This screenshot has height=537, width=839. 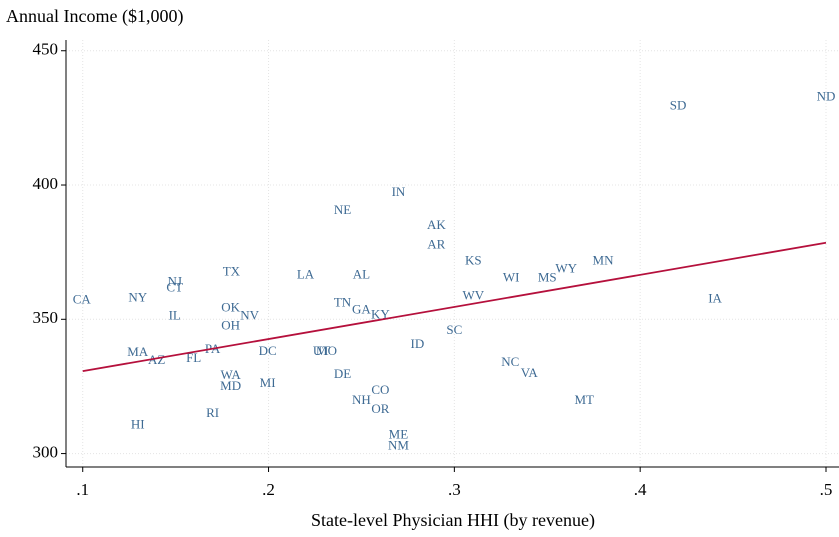 I want to click on point-label: NC, so click(x=510, y=361).